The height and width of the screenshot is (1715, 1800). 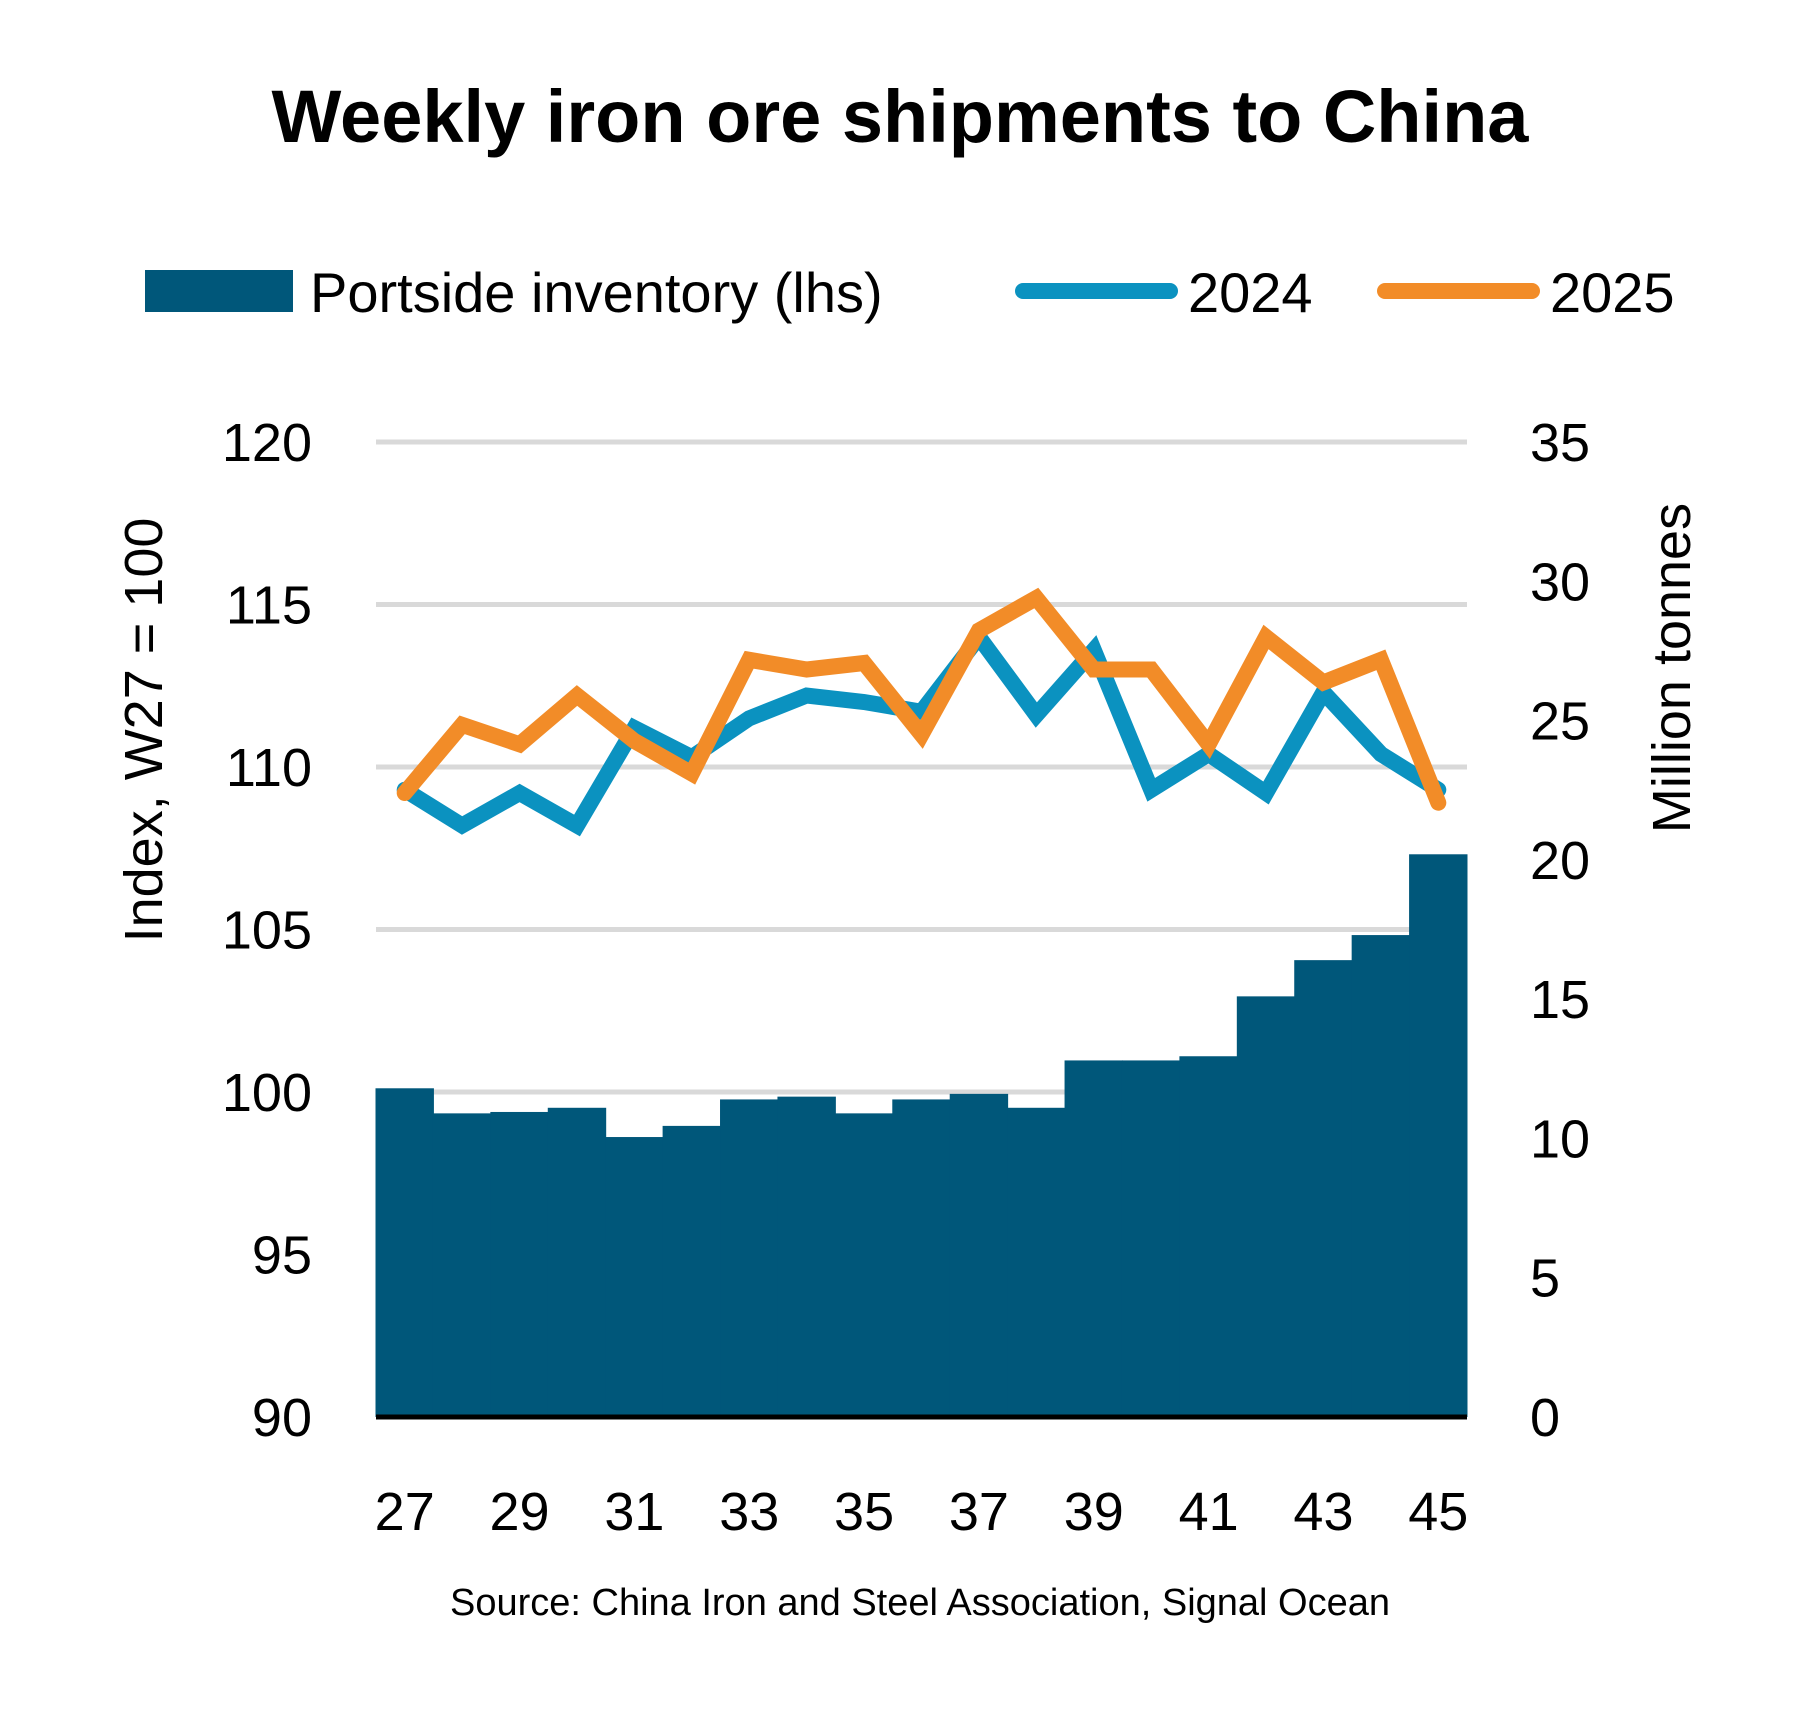 I want to click on right-axis-ticks: 0 5 10 15 20 25 30 35, so click(x=1560, y=930).